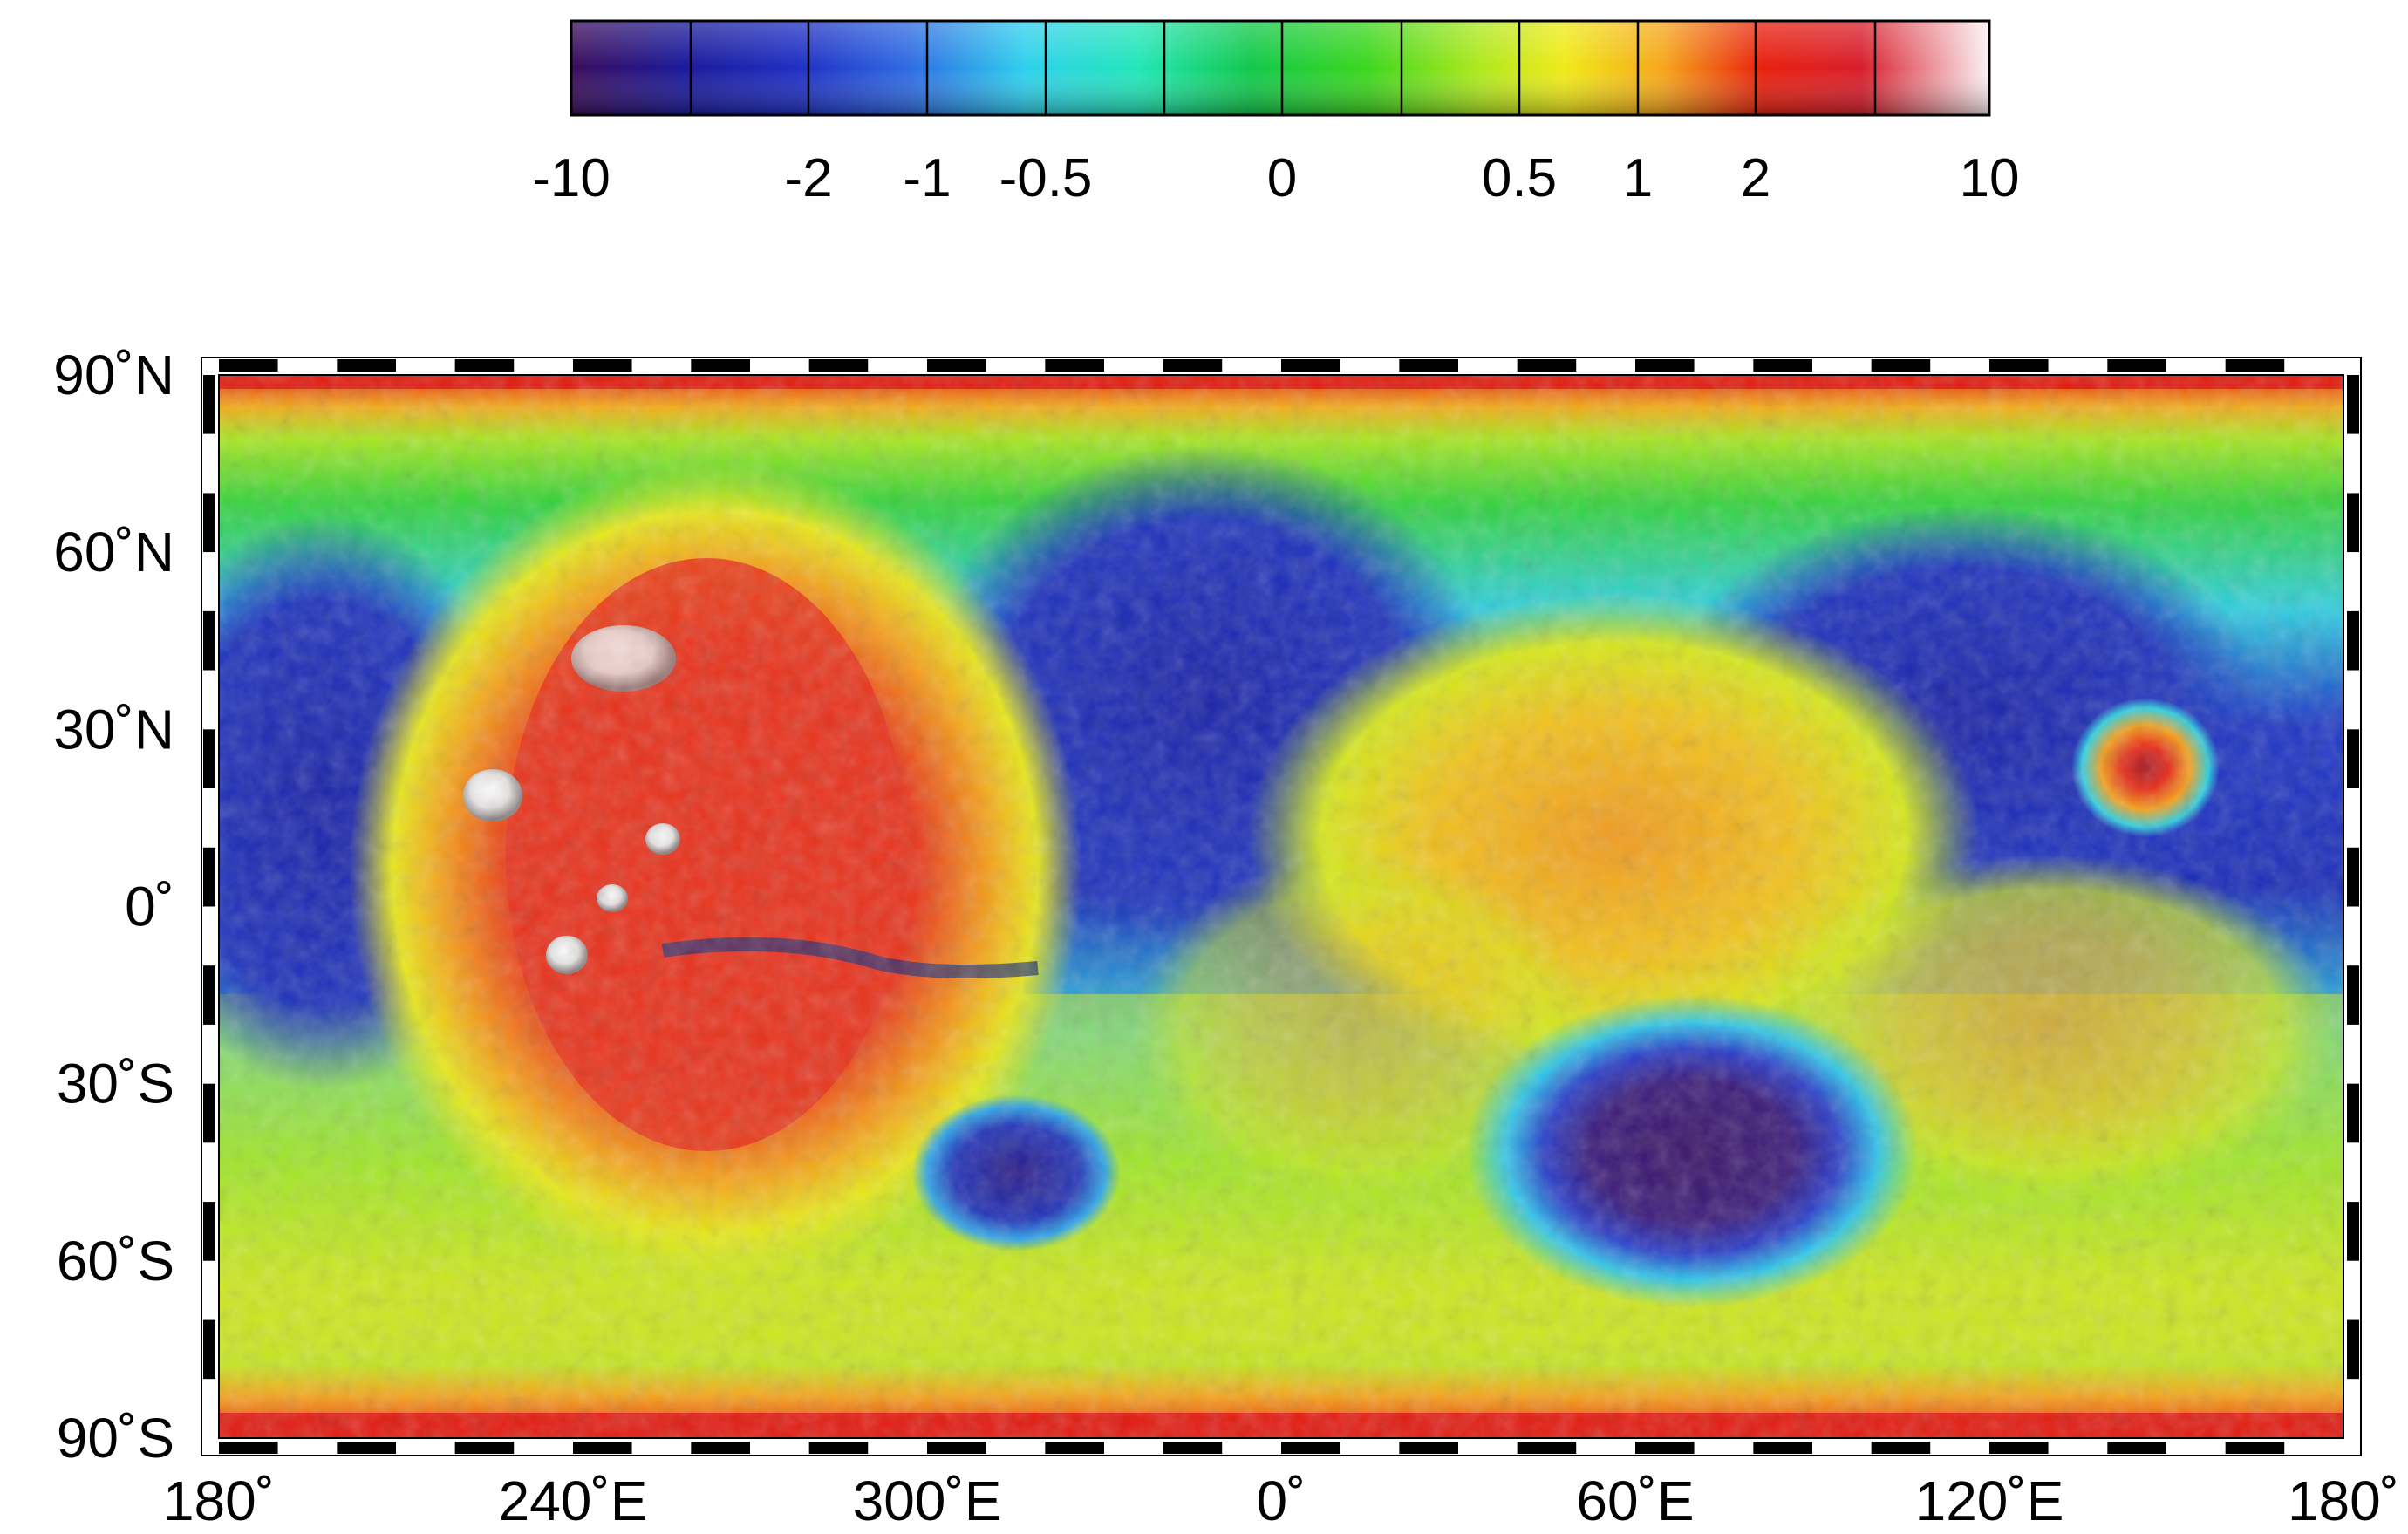 The image size is (2408, 1534). Describe the element at coordinates (927, 1500) in the screenshot. I see `longitude-label: 300˚E` at that location.